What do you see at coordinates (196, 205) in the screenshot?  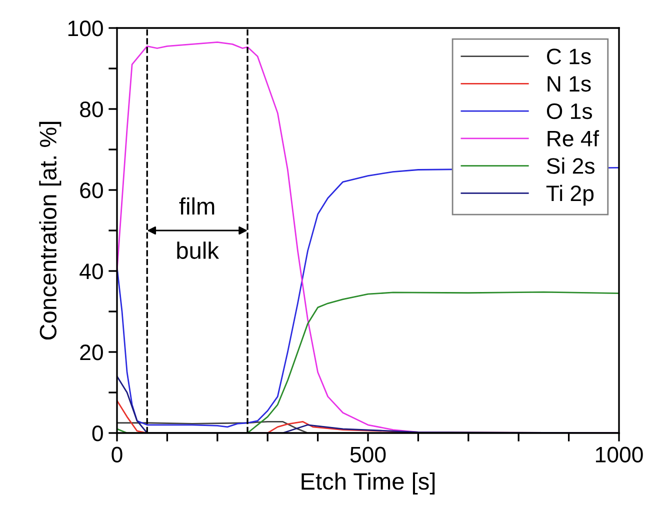 I see `annotation: film` at bounding box center [196, 205].